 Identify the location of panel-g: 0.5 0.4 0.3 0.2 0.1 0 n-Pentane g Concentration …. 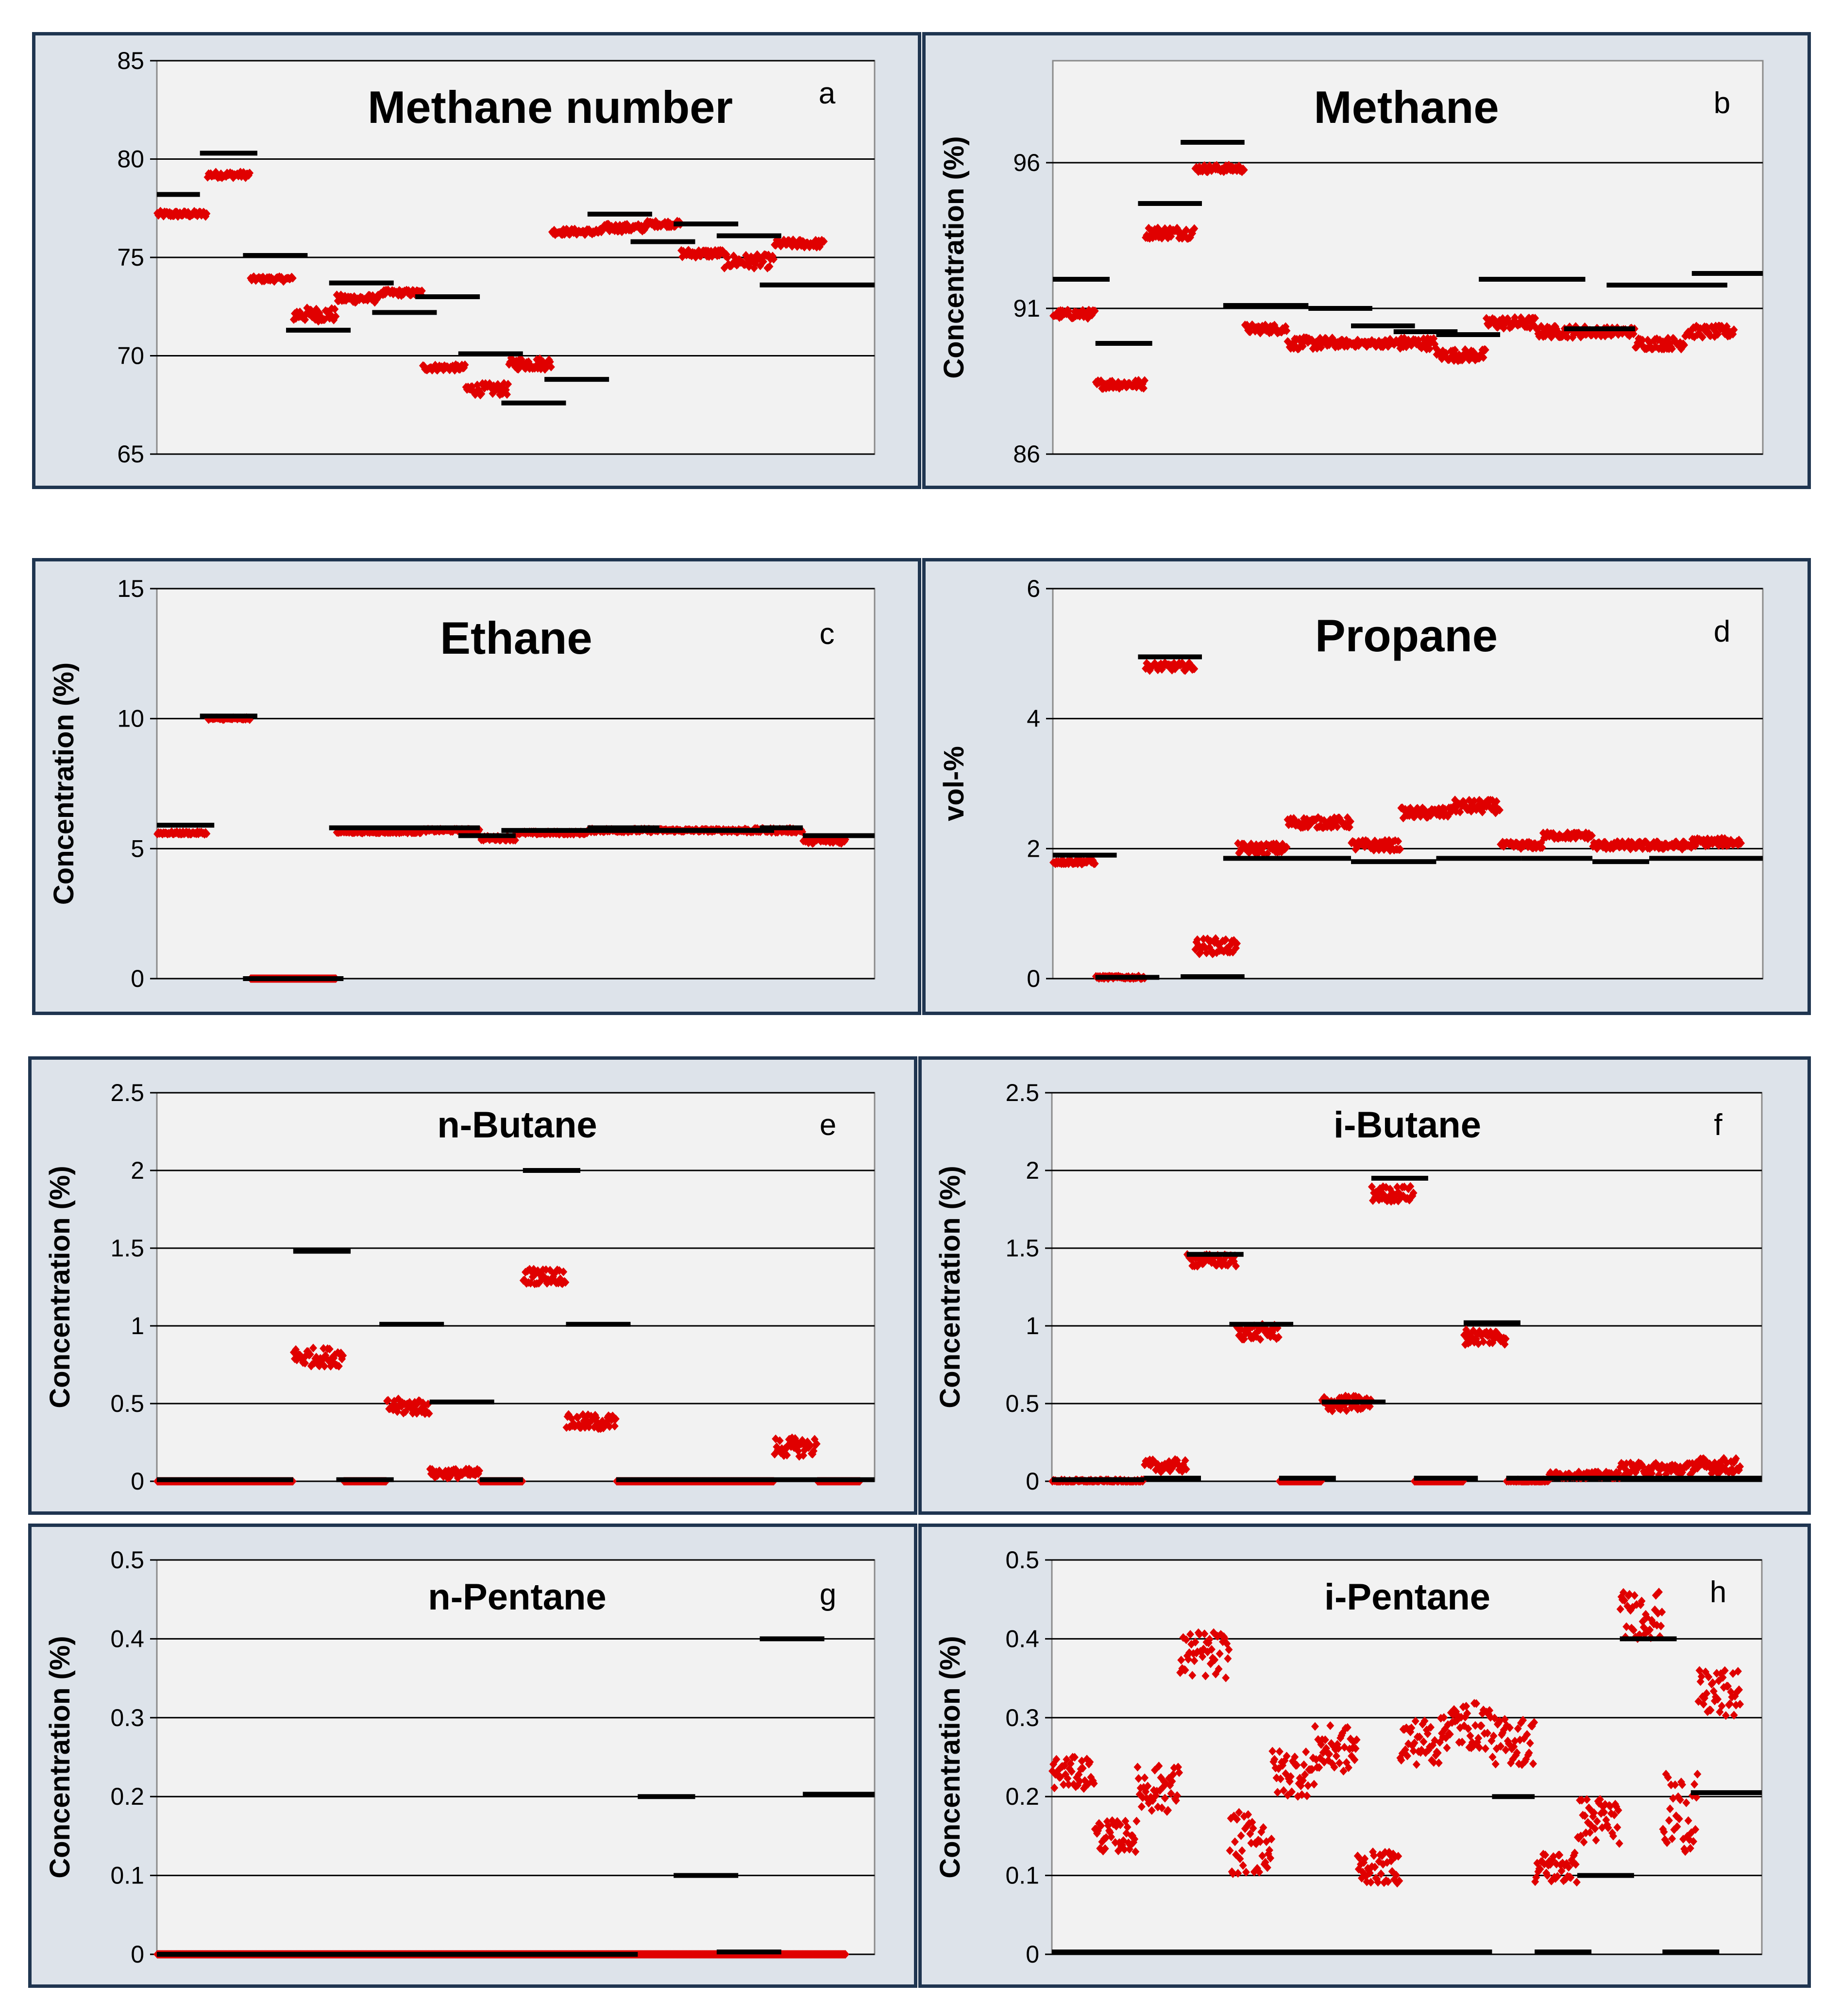
(472, 1756).